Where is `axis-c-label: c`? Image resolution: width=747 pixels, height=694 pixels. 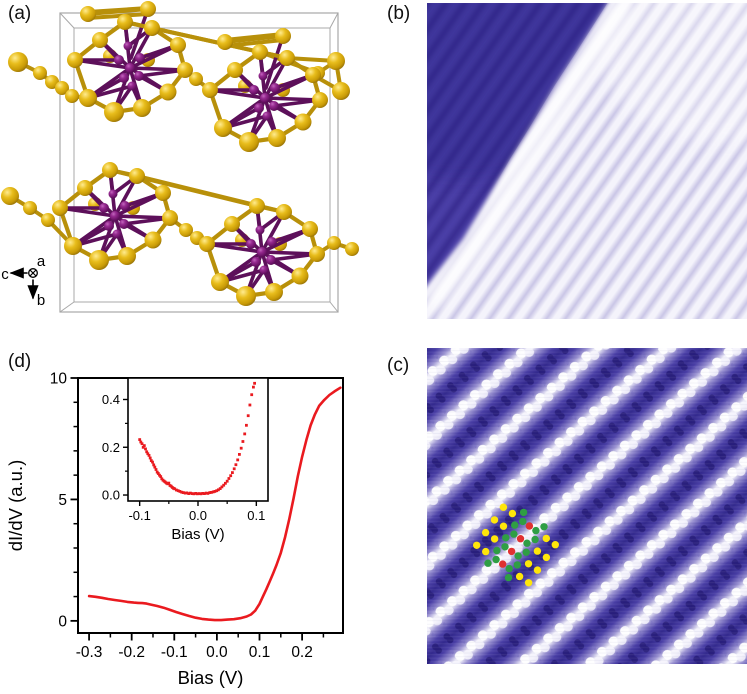
axis-c-label: c is located at coordinates (5, 274).